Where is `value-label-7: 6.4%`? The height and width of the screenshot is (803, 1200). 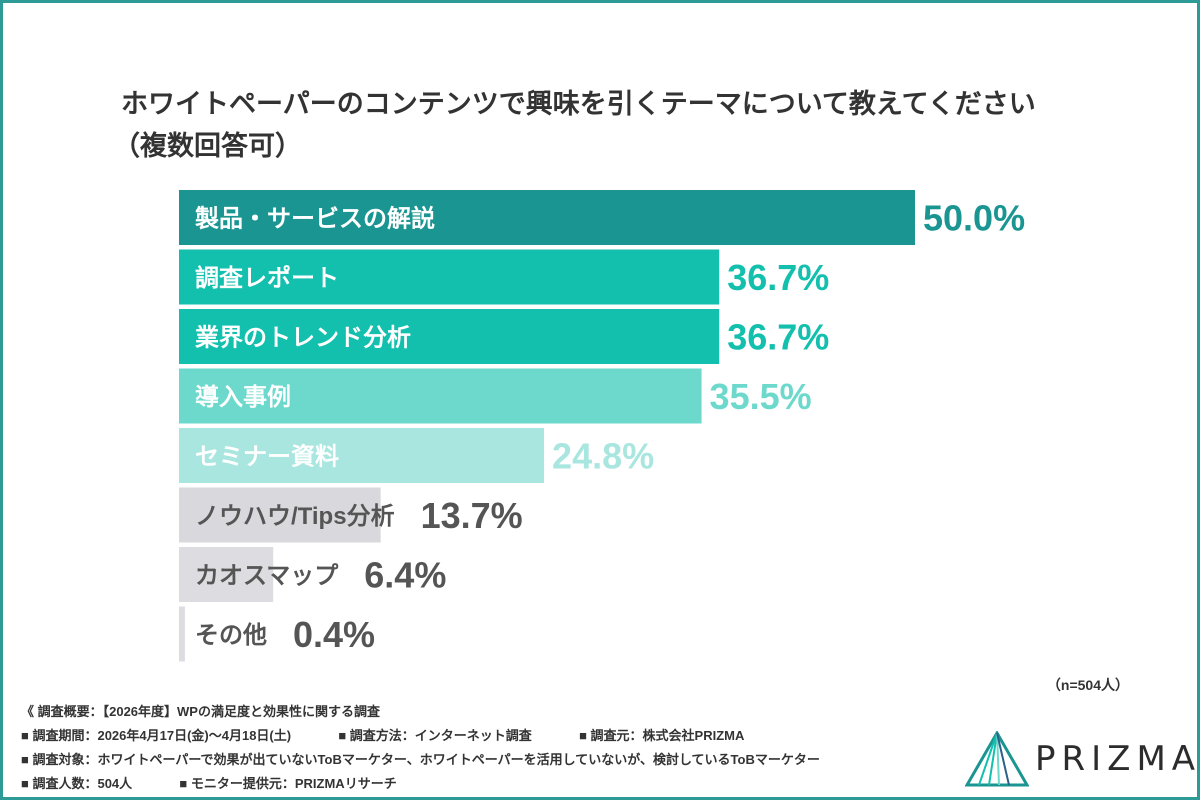
value-label-7: 6.4% is located at coordinates (405, 575).